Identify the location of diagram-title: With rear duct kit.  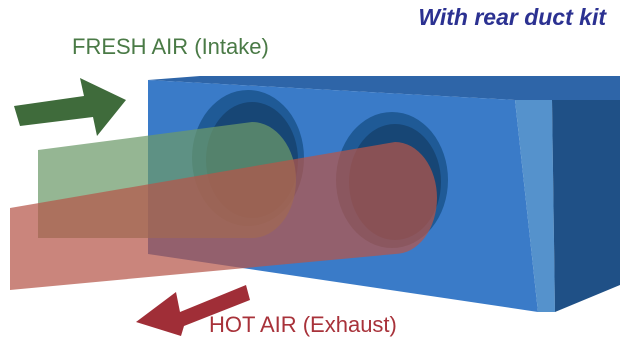
(512, 17).